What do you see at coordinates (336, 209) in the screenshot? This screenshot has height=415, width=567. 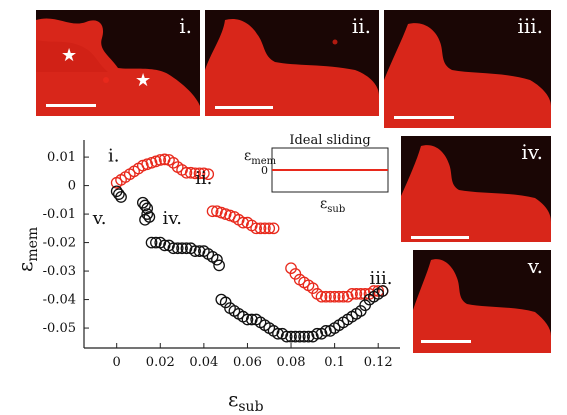 I see `inset-x-label-subscript: sub` at bounding box center [336, 209].